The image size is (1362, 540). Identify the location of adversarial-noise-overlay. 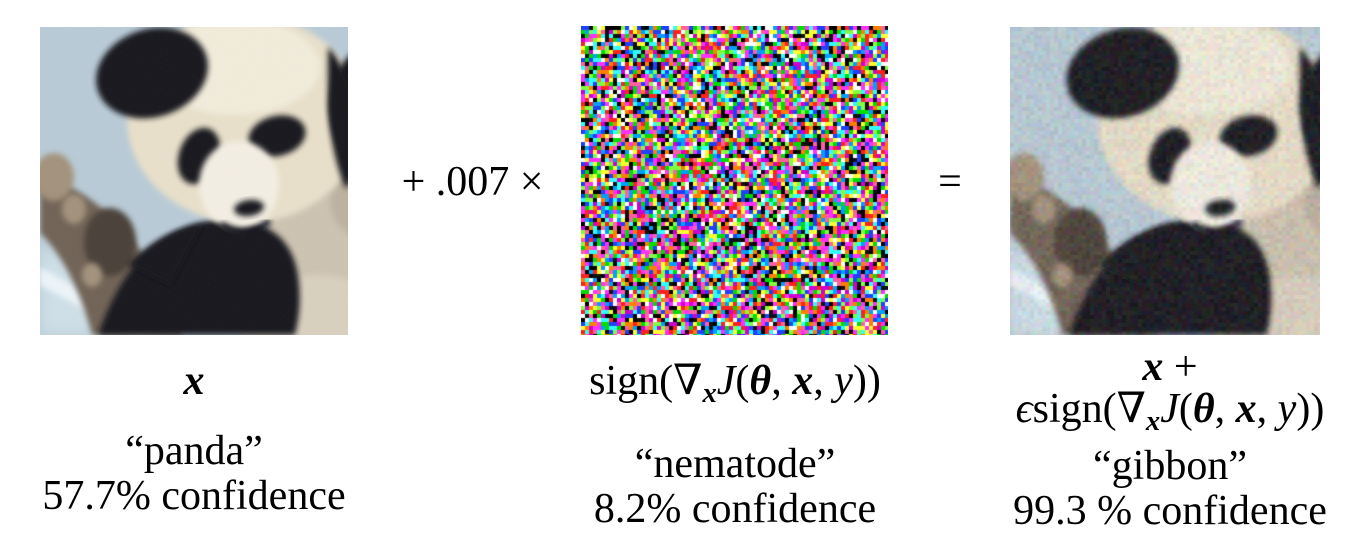
(1165, 181).